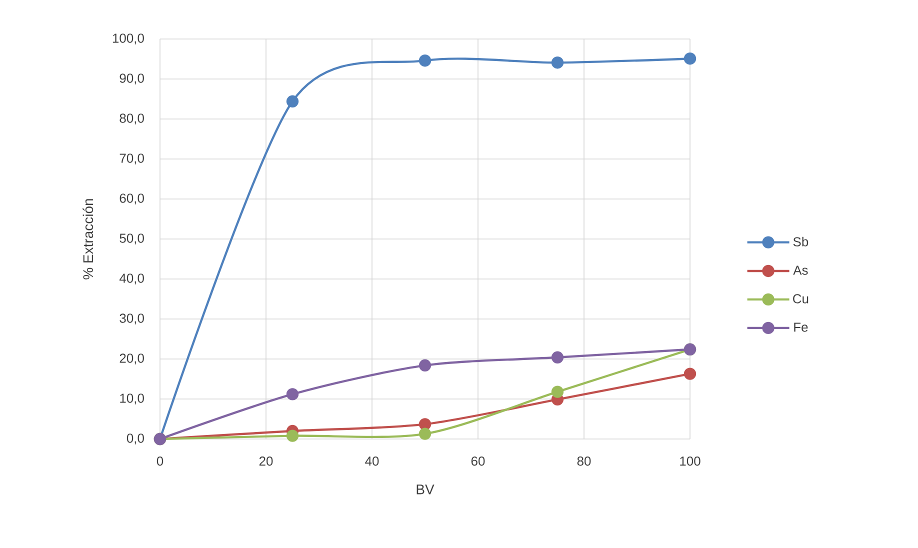 This screenshot has height=548, width=918. Describe the element at coordinates (800, 241) in the screenshot. I see `legend-label: Sb` at that location.